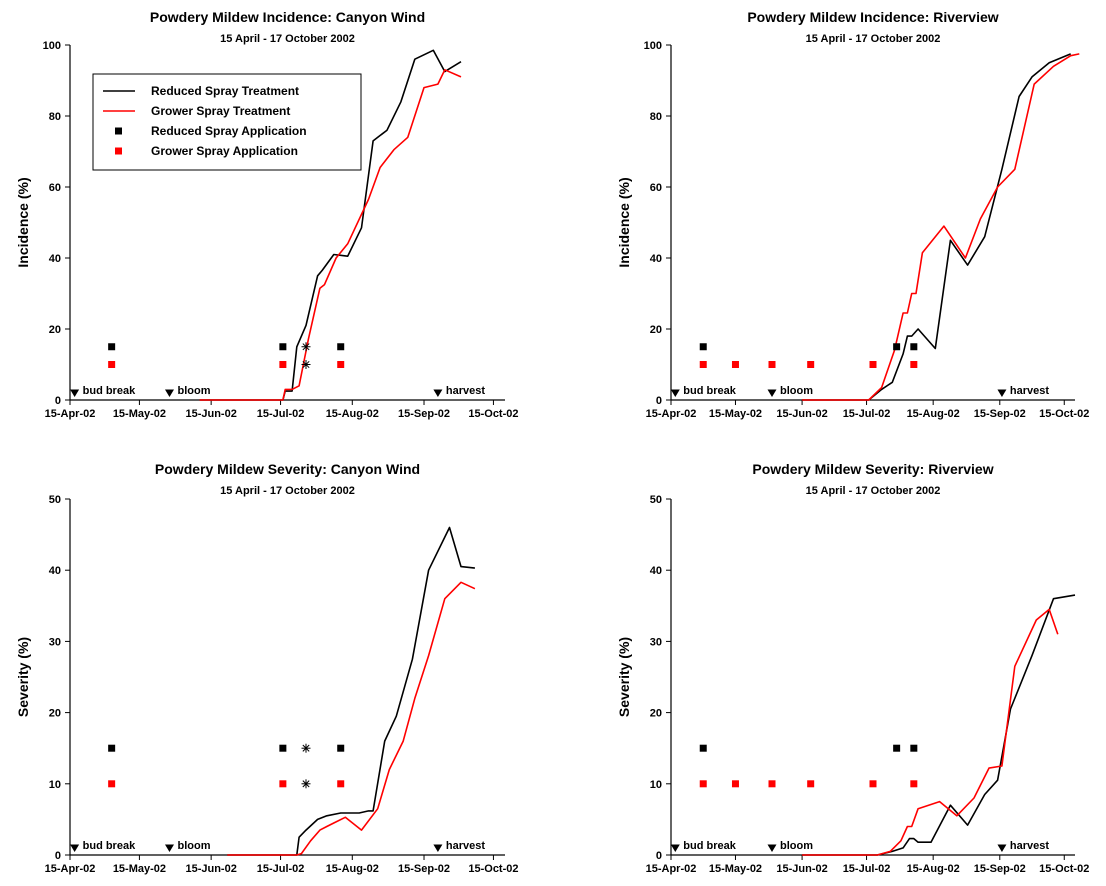 Image resolution: width=1106 pixels, height=886 pixels. What do you see at coordinates (225, 91) in the screenshot?
I see `legend-entry: Reduced Spray Treatment` at bounding box center [225, 91].